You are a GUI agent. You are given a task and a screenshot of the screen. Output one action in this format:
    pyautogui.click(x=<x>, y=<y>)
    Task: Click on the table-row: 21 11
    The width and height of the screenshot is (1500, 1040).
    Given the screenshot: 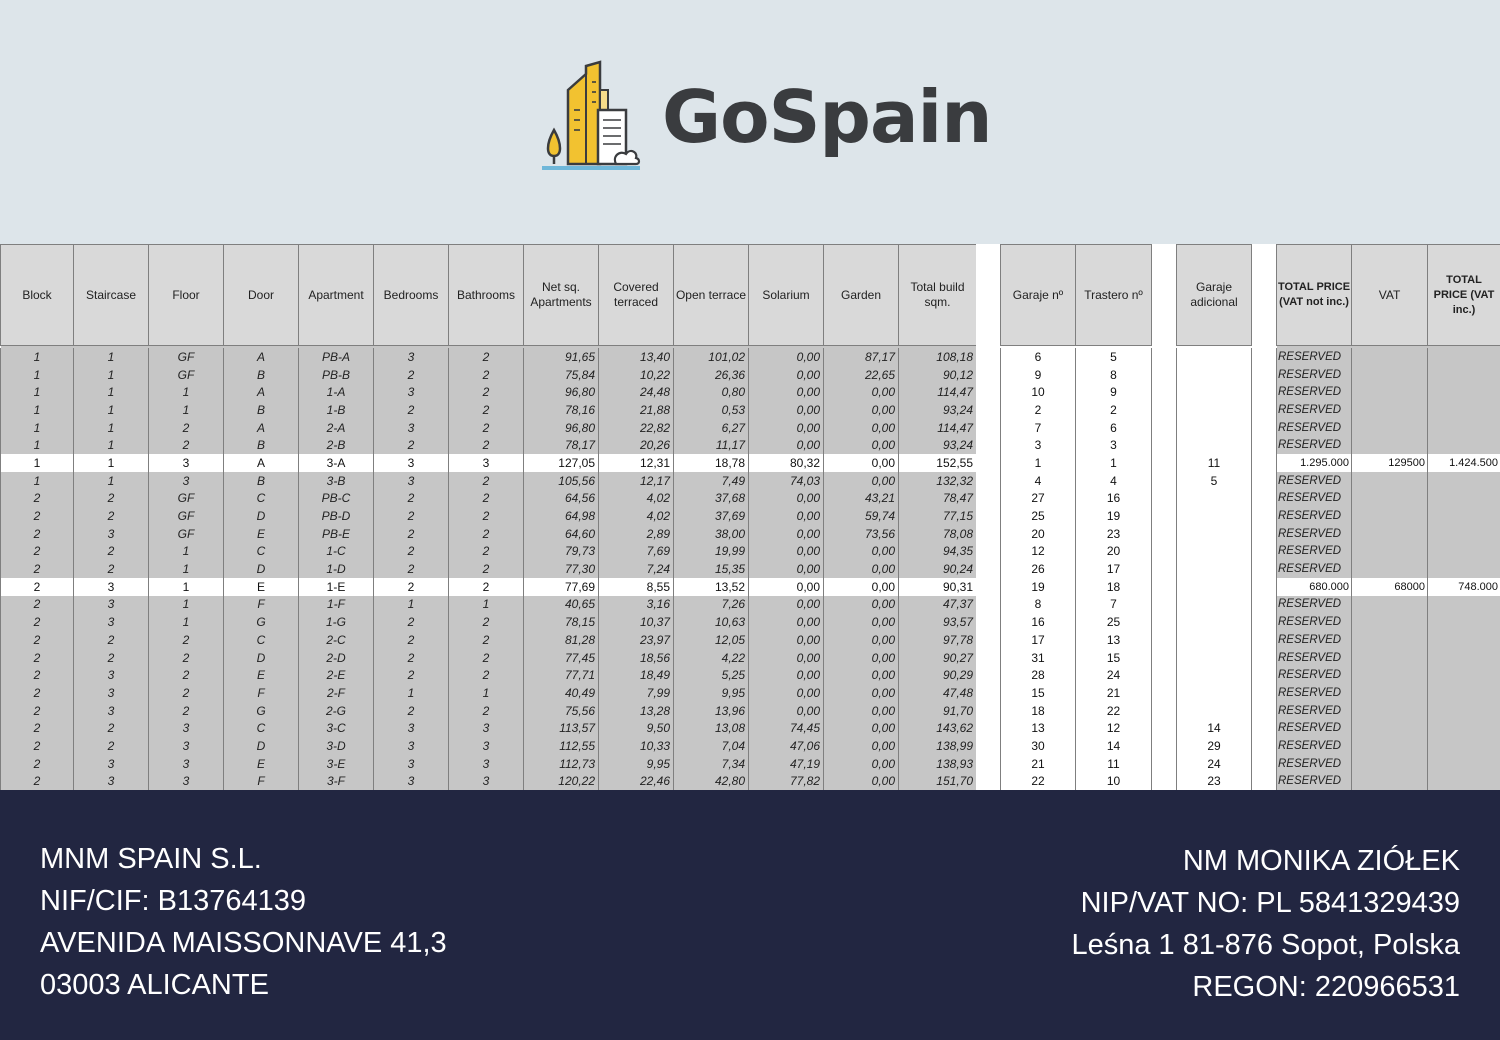 What is the action you would take?
    pyautogui.click(x=1076, y=763)
    